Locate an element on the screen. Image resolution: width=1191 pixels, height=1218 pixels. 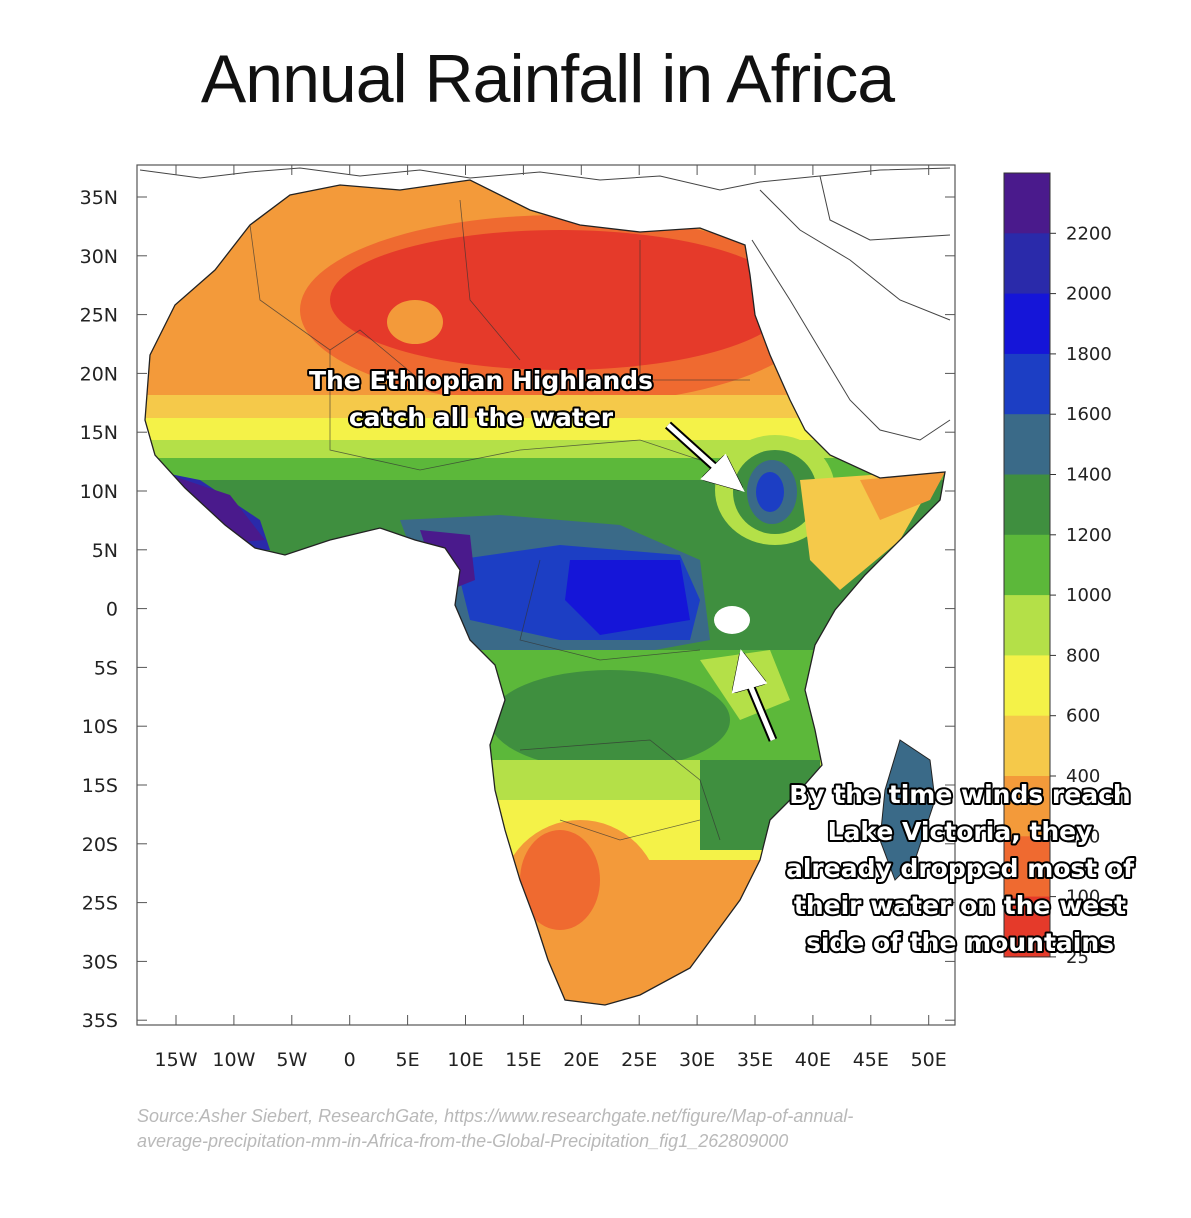
x-tick-label: 0 is located at coordinates (350, 1060).